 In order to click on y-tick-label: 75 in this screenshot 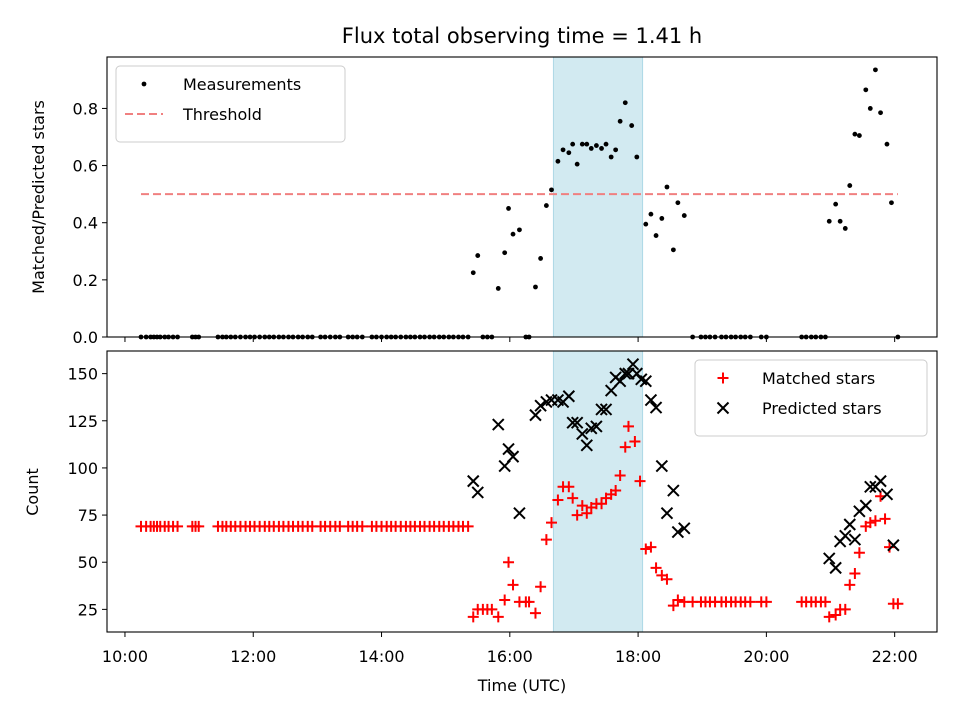, I will do `click(88, 515)`.